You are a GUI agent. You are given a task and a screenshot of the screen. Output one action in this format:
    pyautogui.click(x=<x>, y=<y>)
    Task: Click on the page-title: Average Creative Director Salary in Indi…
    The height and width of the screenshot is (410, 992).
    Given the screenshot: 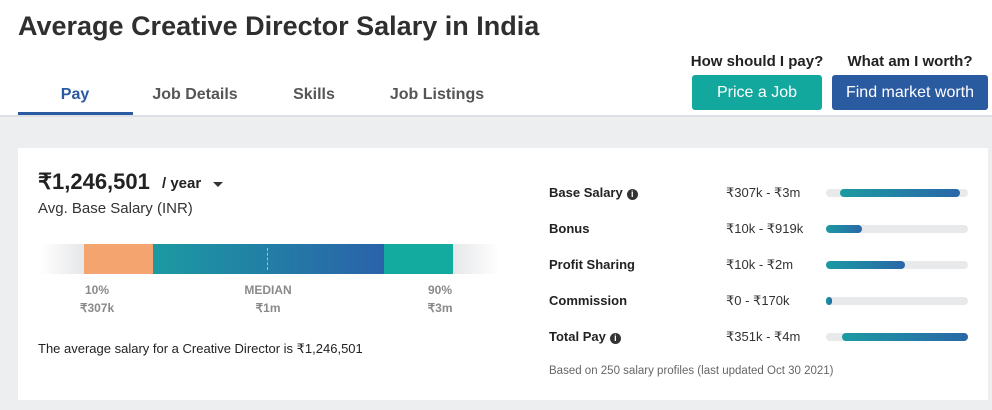 What is the action you would take?
    pyautogui.click(x=279, y=26)
    